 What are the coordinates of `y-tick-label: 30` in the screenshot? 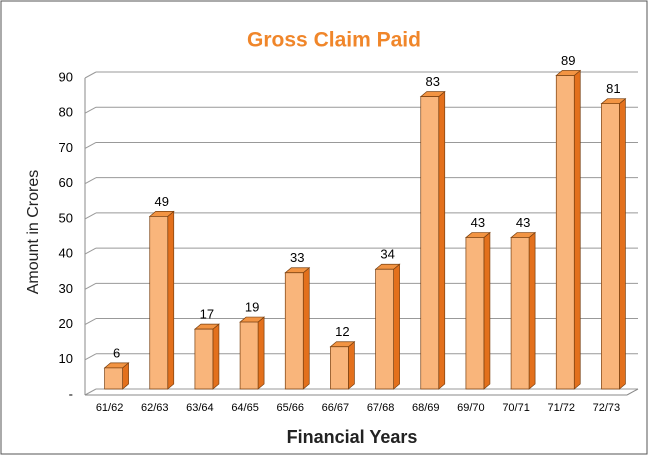 It's located at (66, 288).